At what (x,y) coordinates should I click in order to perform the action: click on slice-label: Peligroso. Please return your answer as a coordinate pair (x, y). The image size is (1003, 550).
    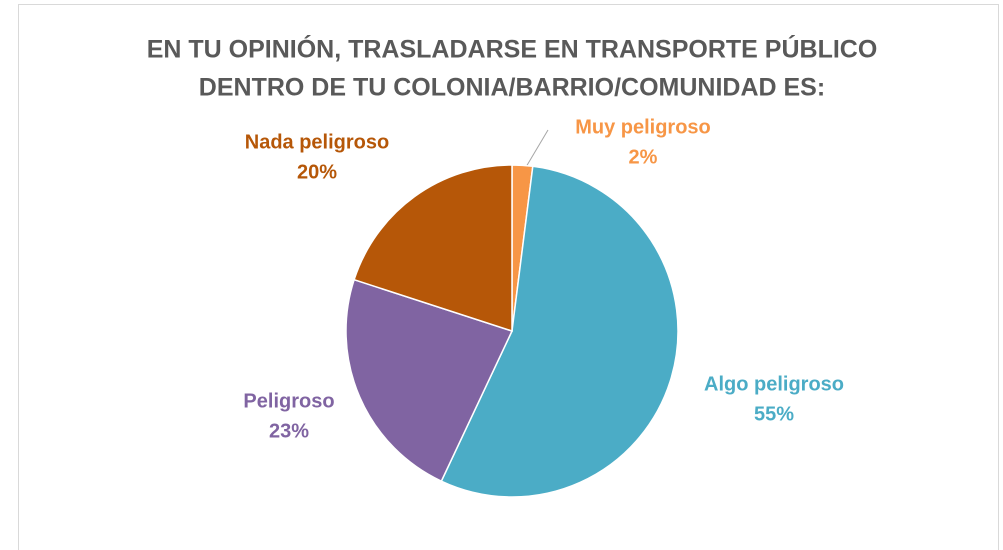
    Looking at the image, I should click on (288, 401).